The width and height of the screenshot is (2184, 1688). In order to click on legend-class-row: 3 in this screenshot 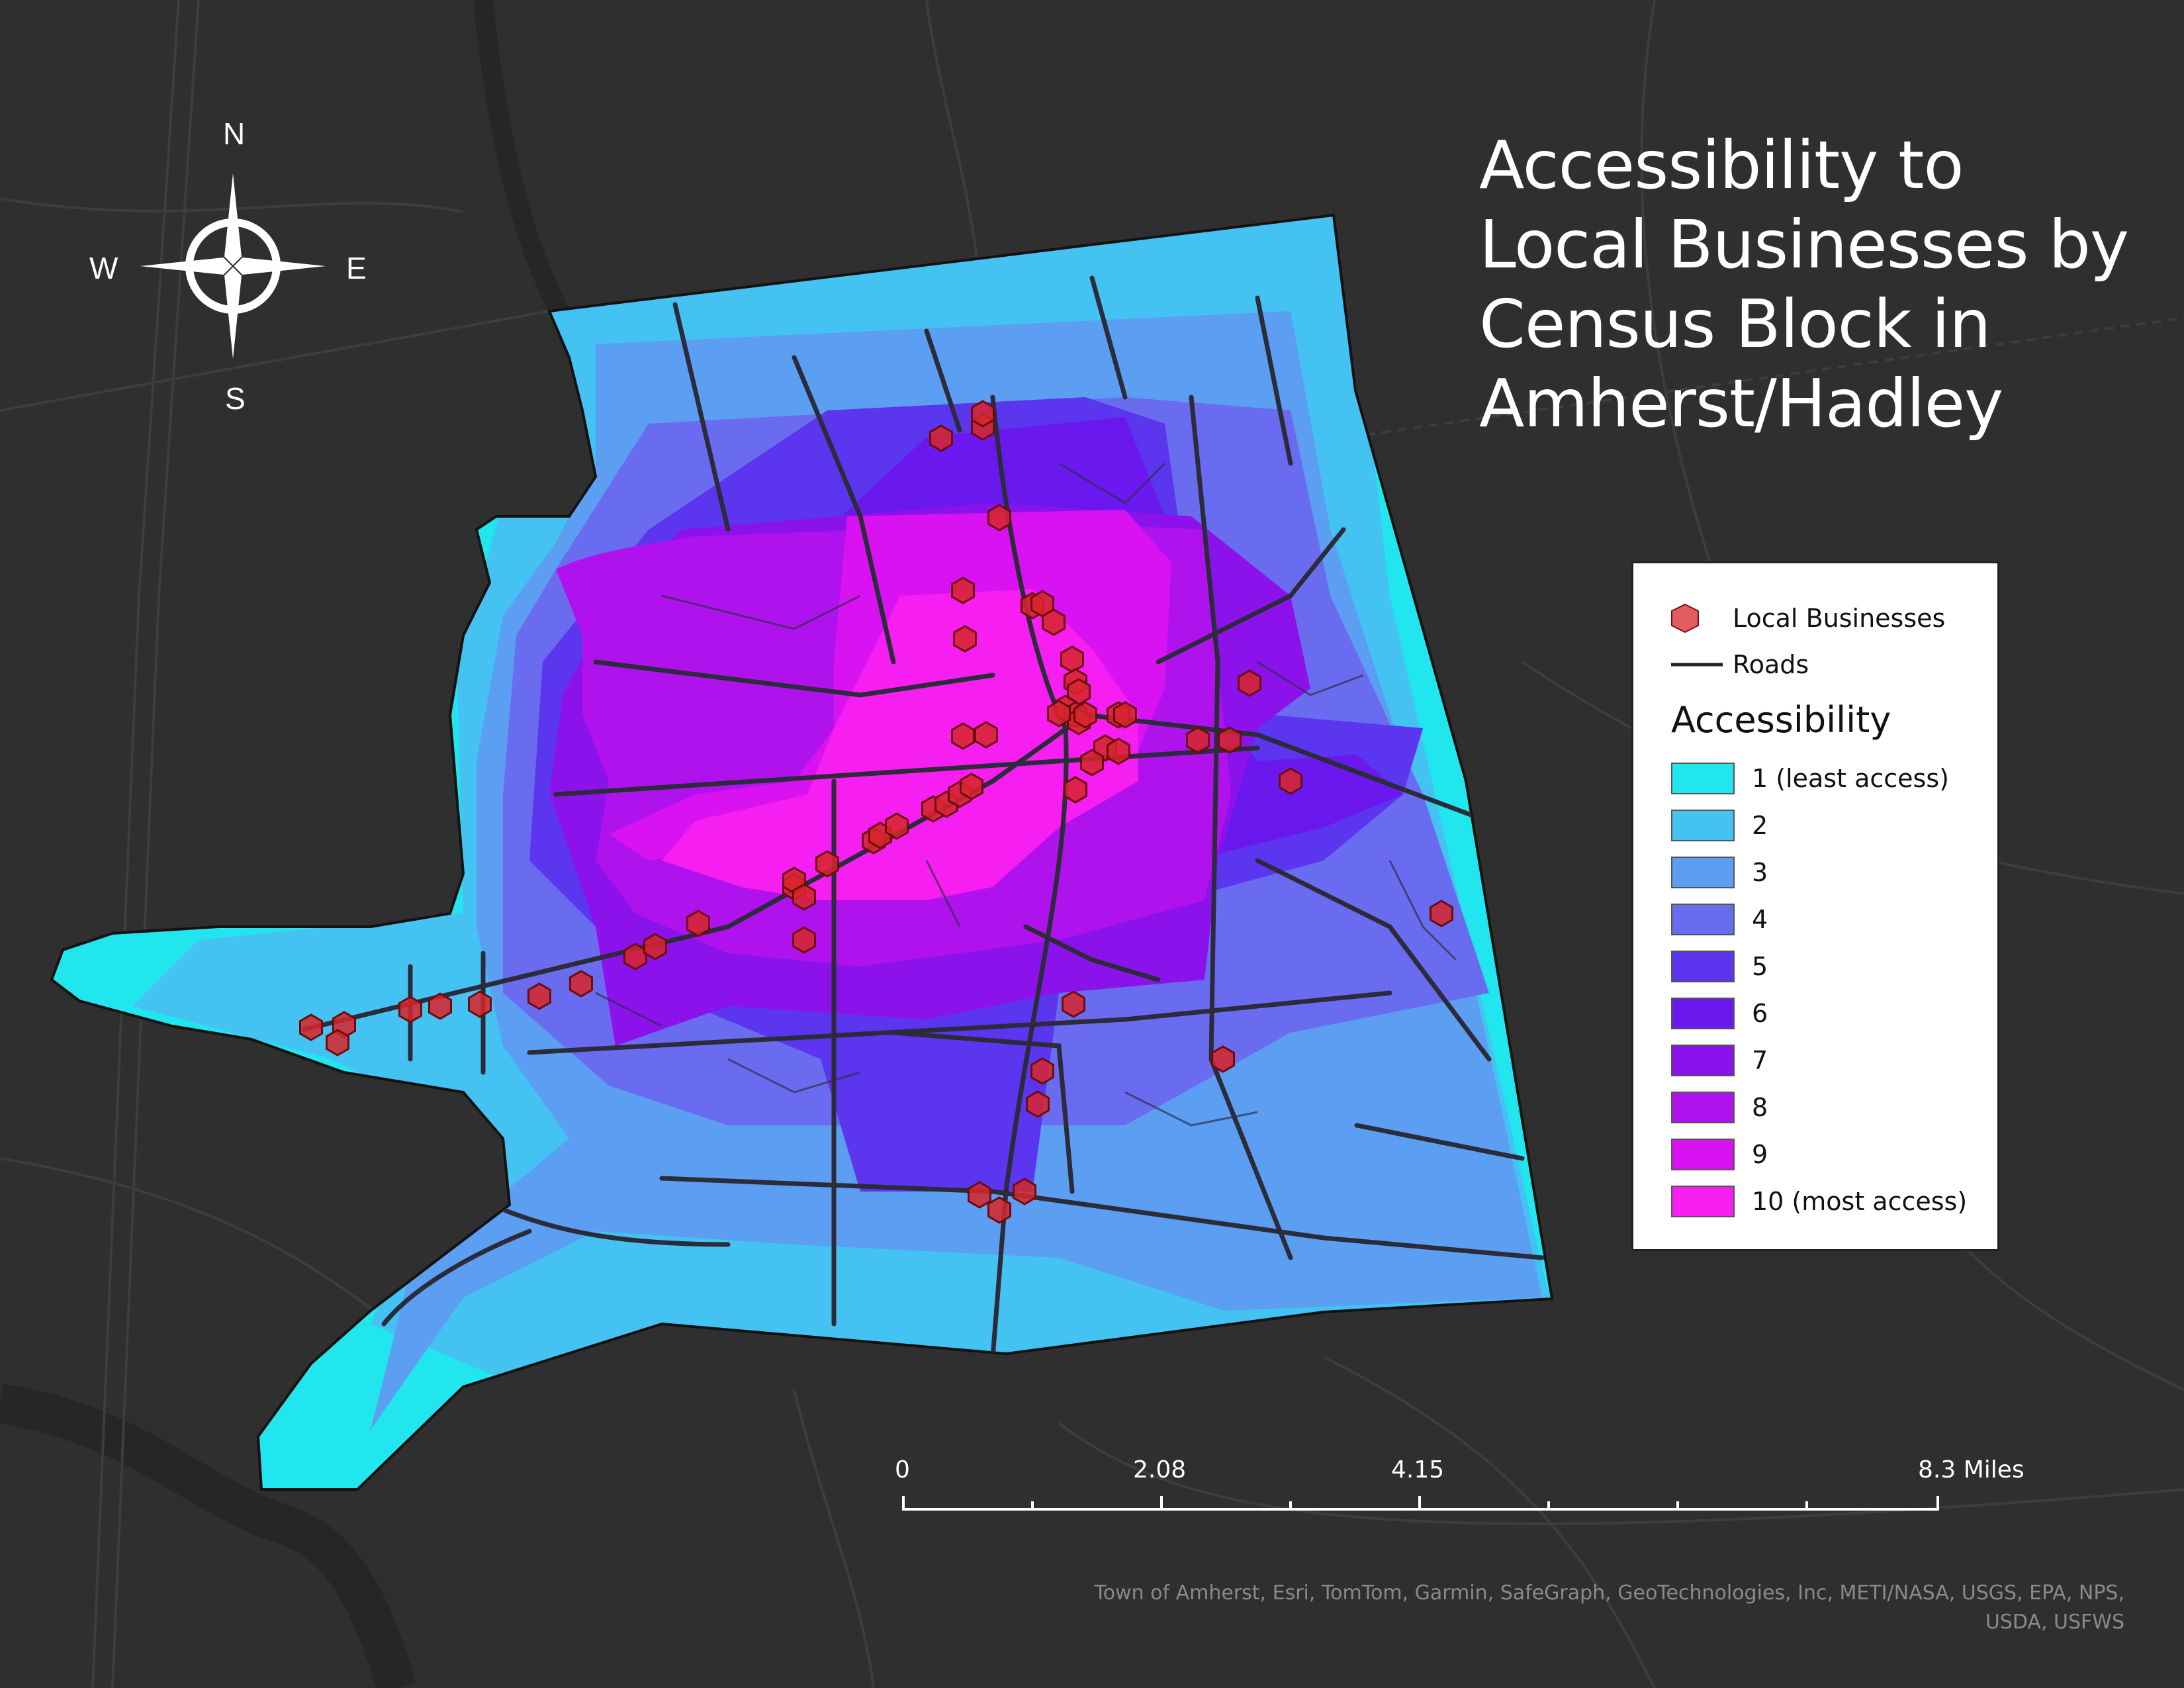, I will do `click(1701, 872)`.